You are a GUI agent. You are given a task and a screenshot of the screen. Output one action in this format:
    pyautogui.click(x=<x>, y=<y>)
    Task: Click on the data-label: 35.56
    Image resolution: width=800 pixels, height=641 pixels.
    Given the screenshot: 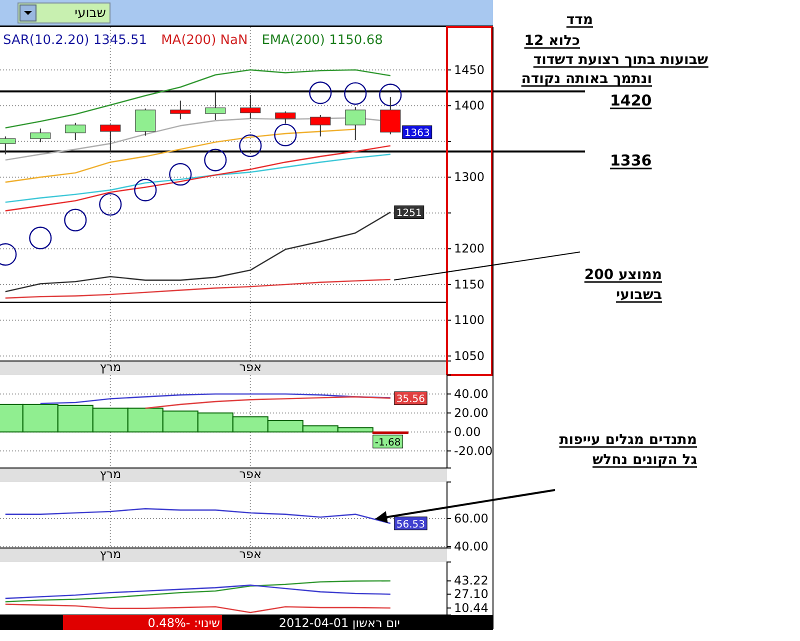 What is the action you would take?
    pyautogui.click(x=411, y=400)
    